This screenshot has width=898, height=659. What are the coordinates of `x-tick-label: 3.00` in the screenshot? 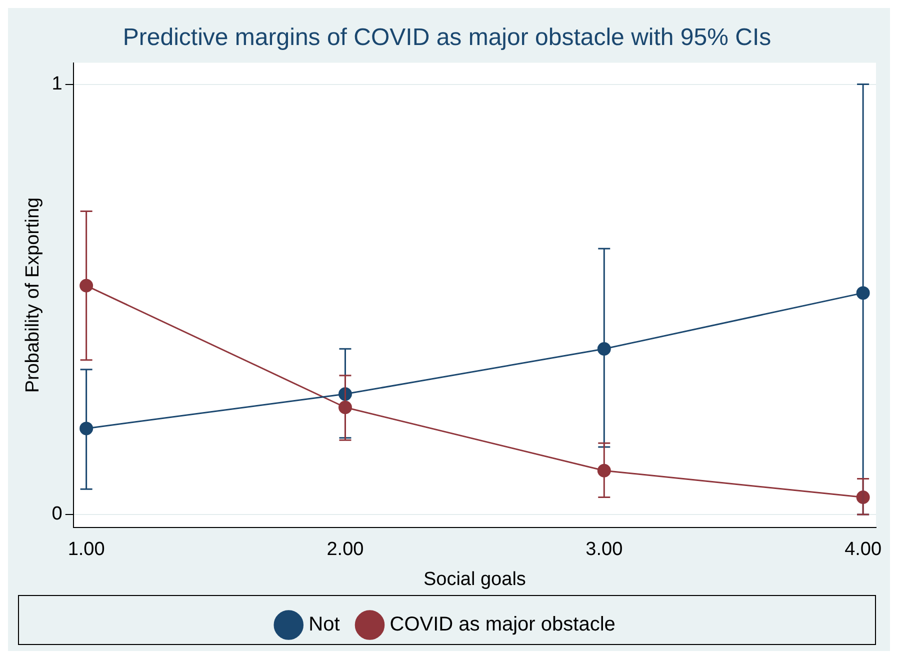 It's located at (604, 549).